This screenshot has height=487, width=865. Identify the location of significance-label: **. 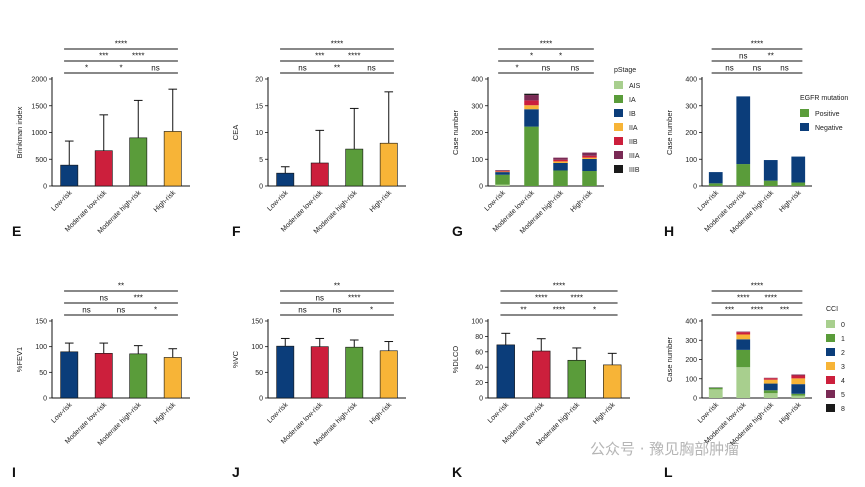
(337, 68).